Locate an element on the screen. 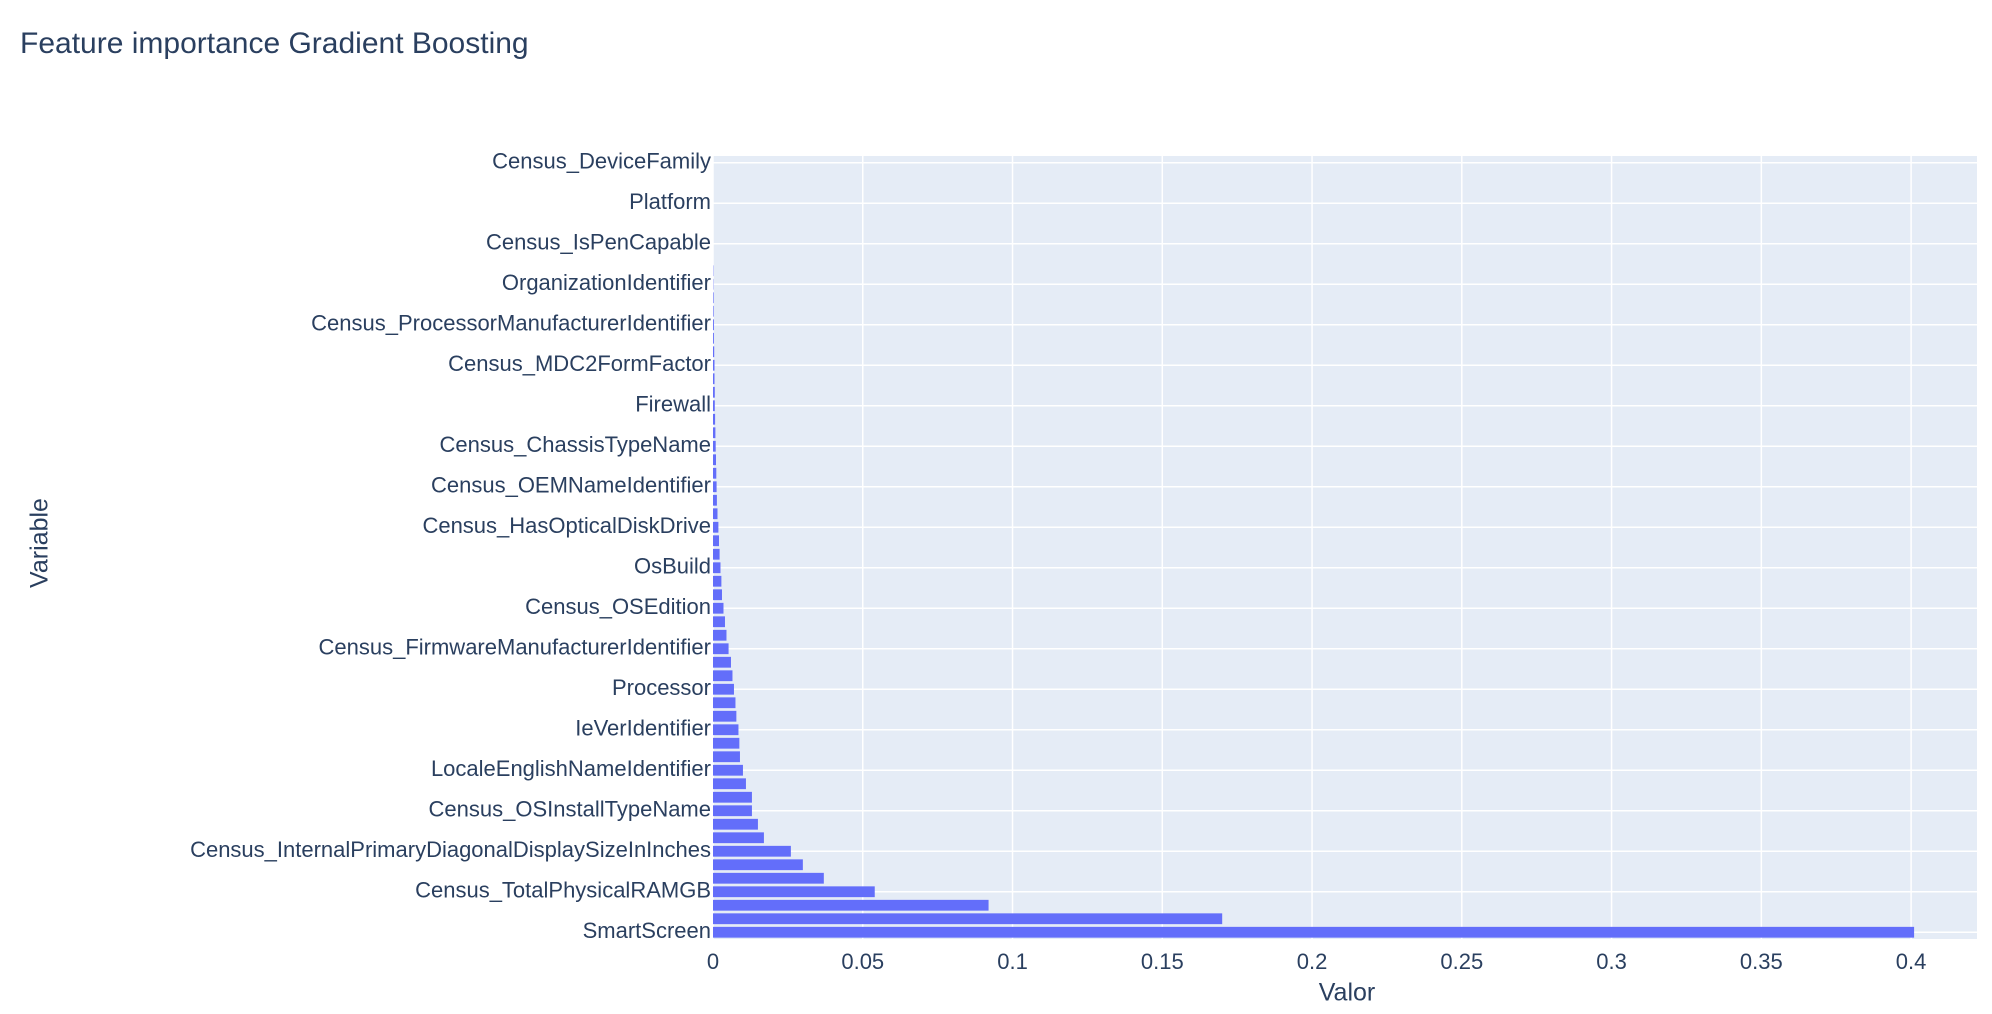 The width and height of the screenshot is (1992, 1014). y-tick-label: Processor is located at coordinates (661, 687).